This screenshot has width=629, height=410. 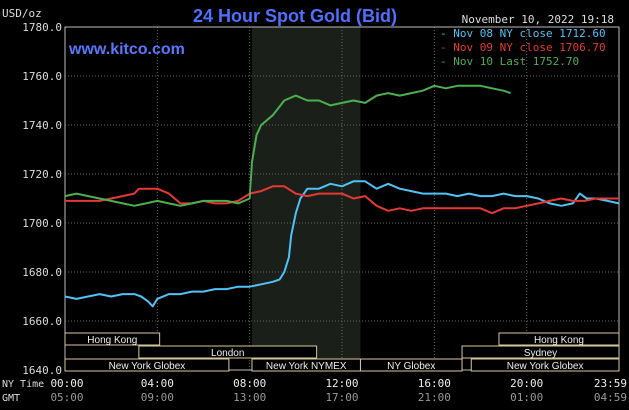 I want to click on y-tick-label: 1760.0, so click(x=42, y=76).